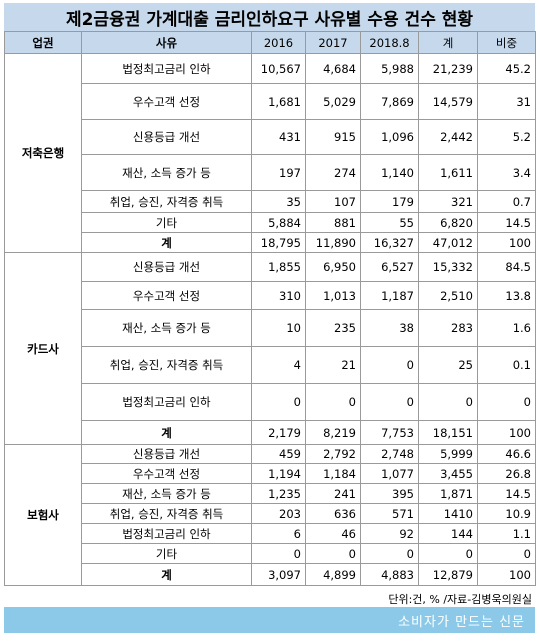 This screenshot has height=641, width=540. I want to click on value-cell: 197, so click(278, 172).